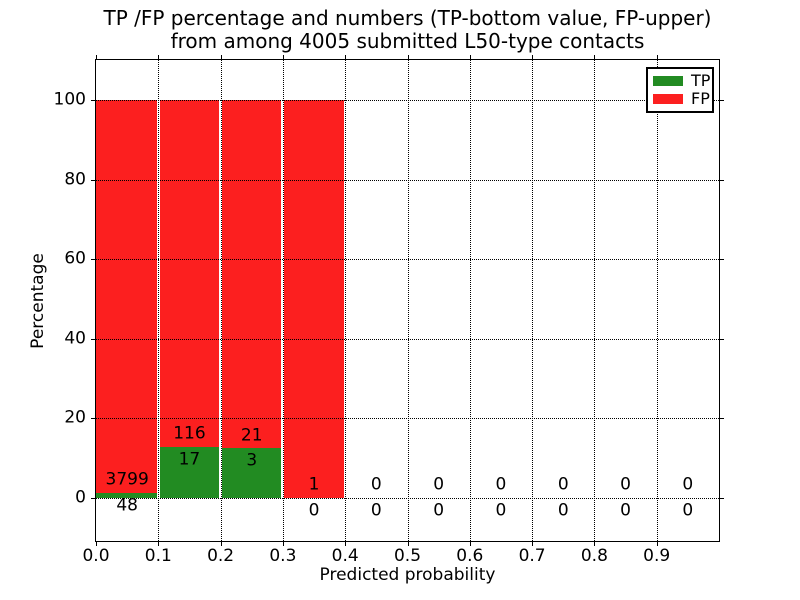 Image resolution: width=800 pixels, height=600 pixels. Describe the element at coordinates (251, 435) in the screenshot. I see `fp-count-label: 21` at that location.